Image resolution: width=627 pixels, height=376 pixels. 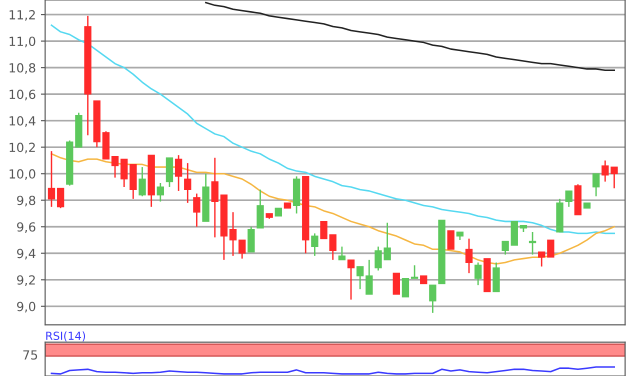 I want to click on y-tick-label: 9,6, so click(x=26, y=227).